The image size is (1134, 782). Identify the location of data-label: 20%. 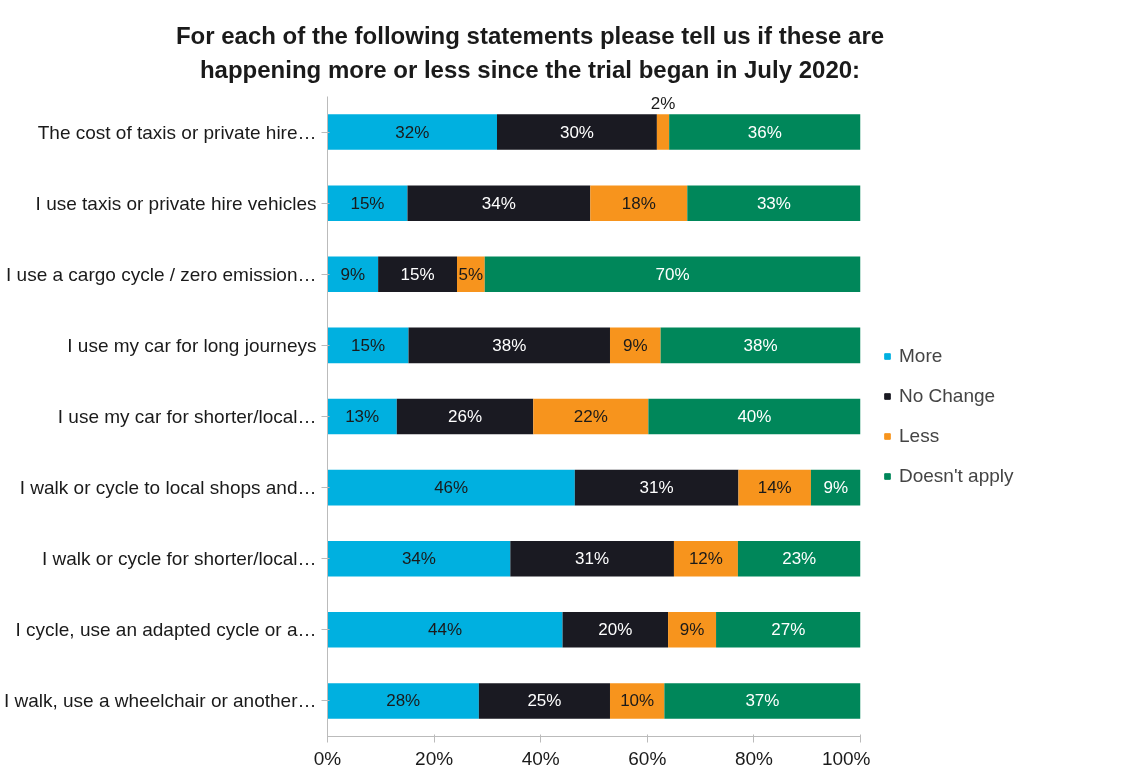
(615, 630).